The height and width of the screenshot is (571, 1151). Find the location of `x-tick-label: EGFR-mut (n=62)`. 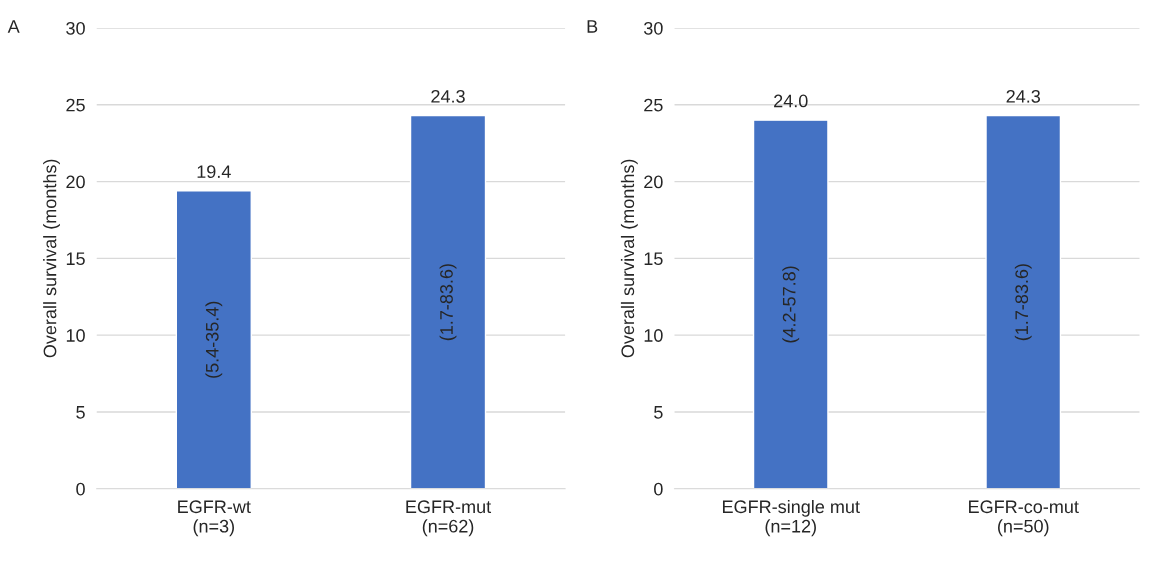

x-tick-label: EGFR-mut (n=62) is located at coordinates (449, 518).